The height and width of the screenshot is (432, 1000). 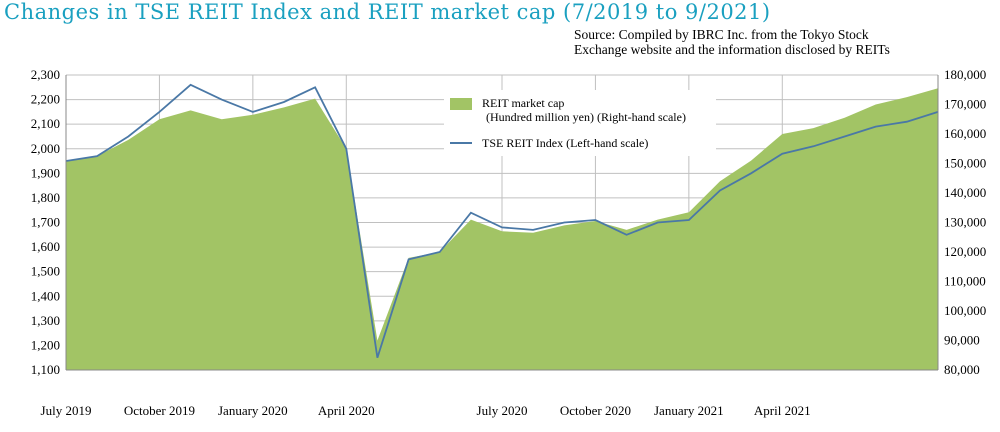 What do you see at coordinates (346, 410) in the screenshot?
I see `x-tick-label: April 2020` at bounding box center [346, 410].